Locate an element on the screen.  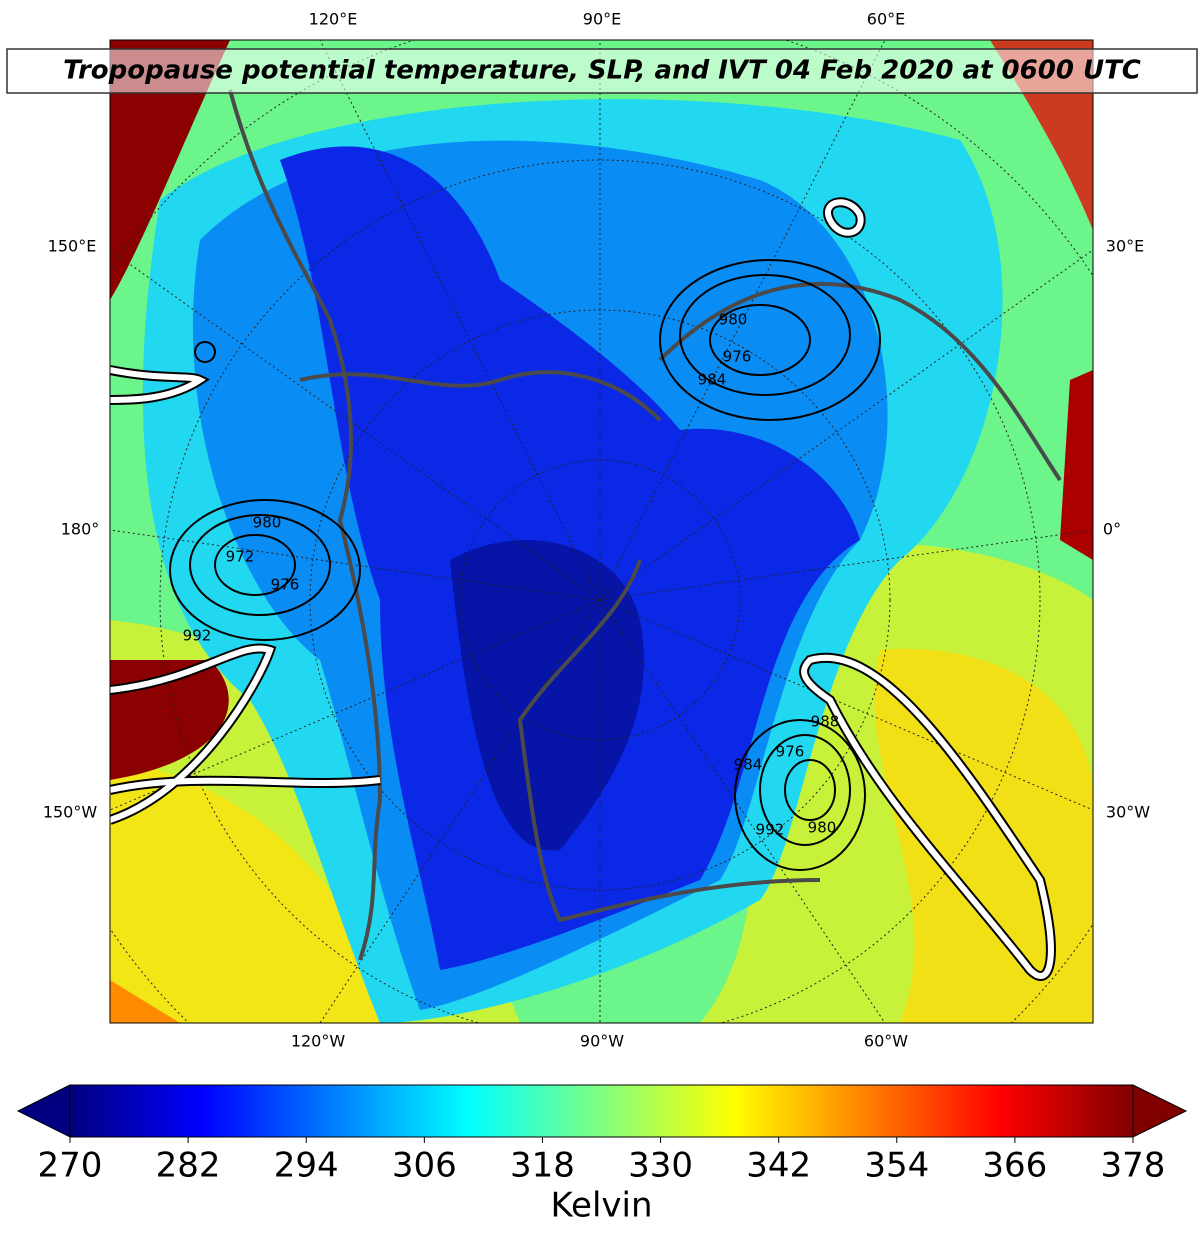
latitude-circle is located at coordinates (600, 600).